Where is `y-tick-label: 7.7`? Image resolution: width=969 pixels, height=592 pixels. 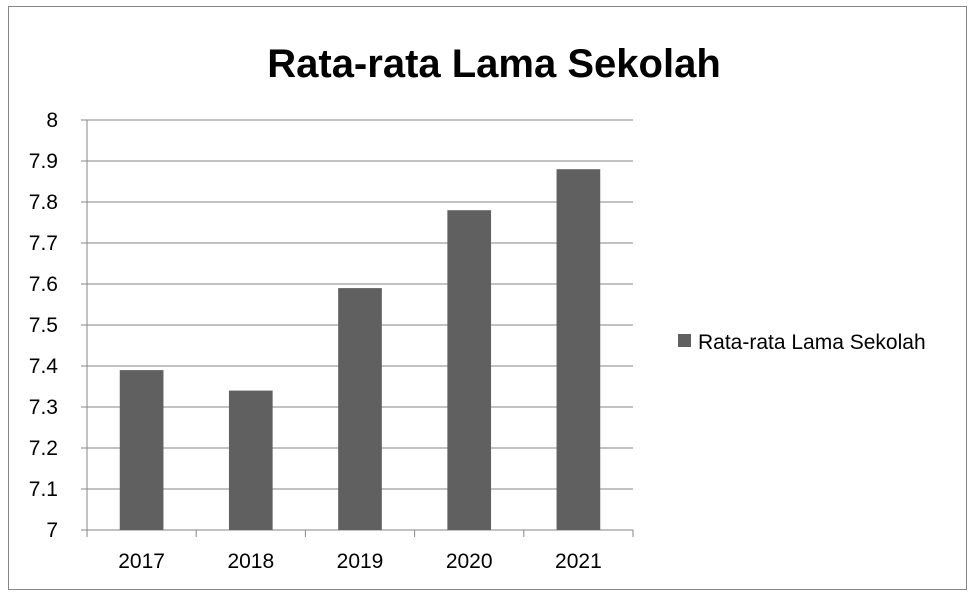
y-tick-label: 7.7 is located at coordinates (43, 243).